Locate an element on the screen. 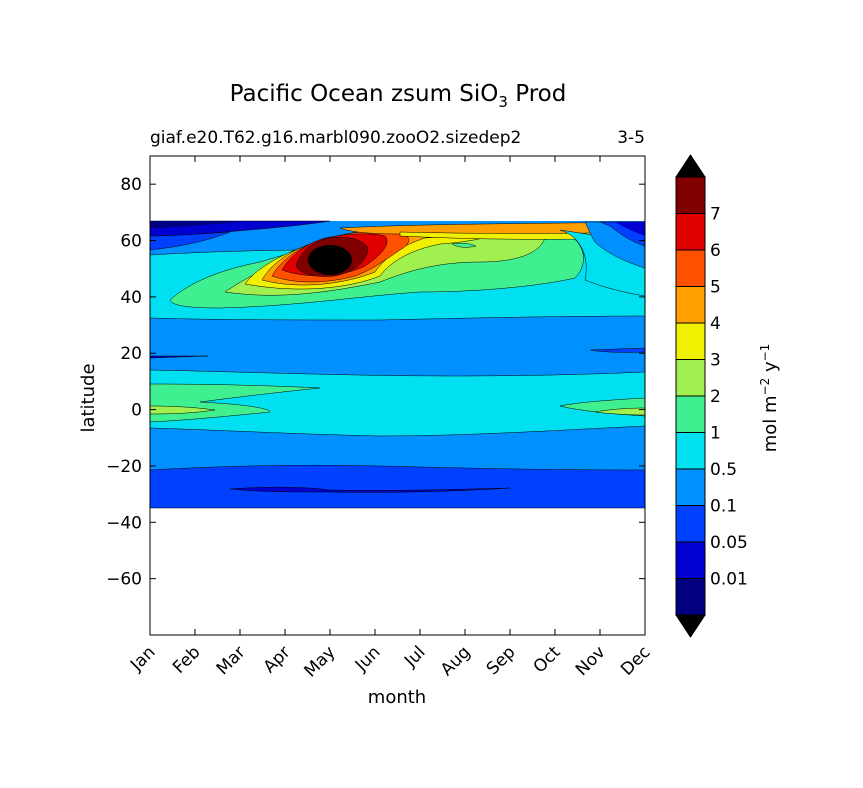  x-axis-label: month is located at coordinates (397, 697).